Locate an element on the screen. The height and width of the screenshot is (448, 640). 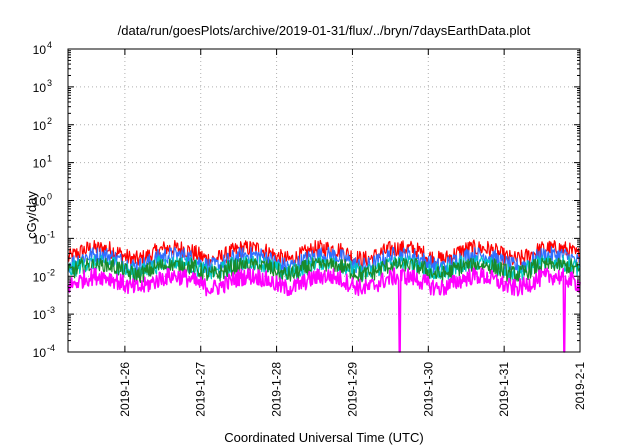
x-axis-label: Coordinated Universal Time (UTC) is located at coordinates (323, 437).